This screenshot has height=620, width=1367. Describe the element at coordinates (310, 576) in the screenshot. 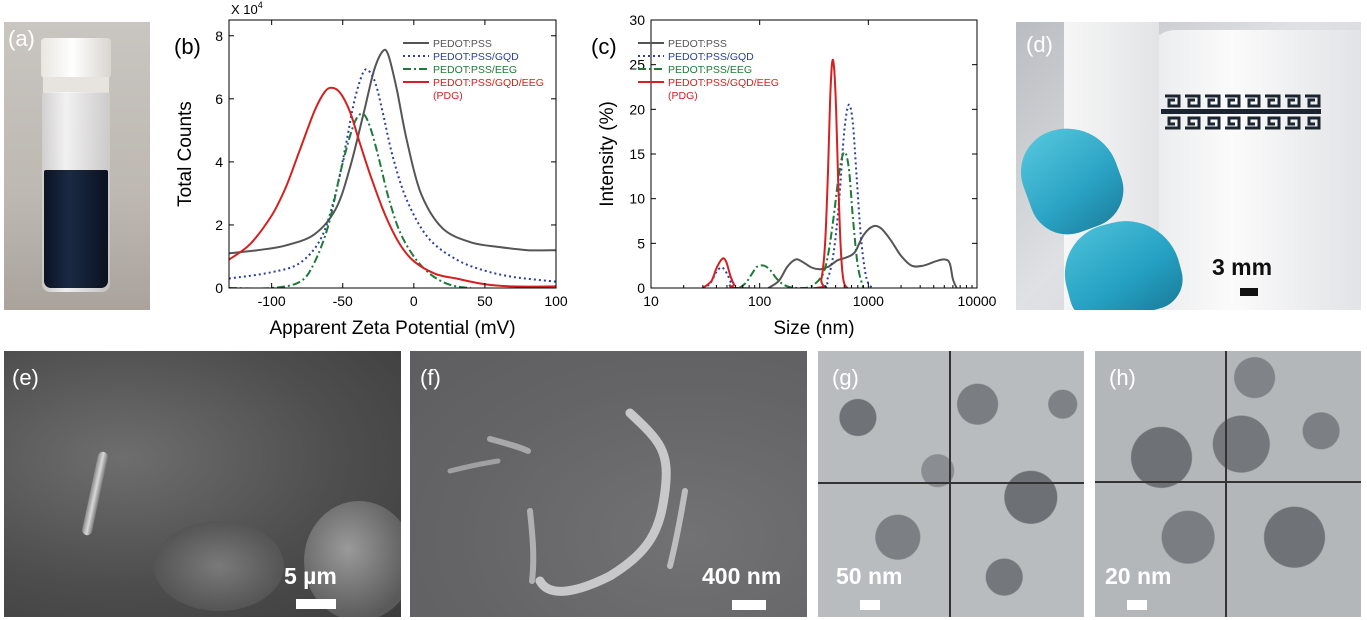

I see `scale-label-e: 5 µm` at that location.